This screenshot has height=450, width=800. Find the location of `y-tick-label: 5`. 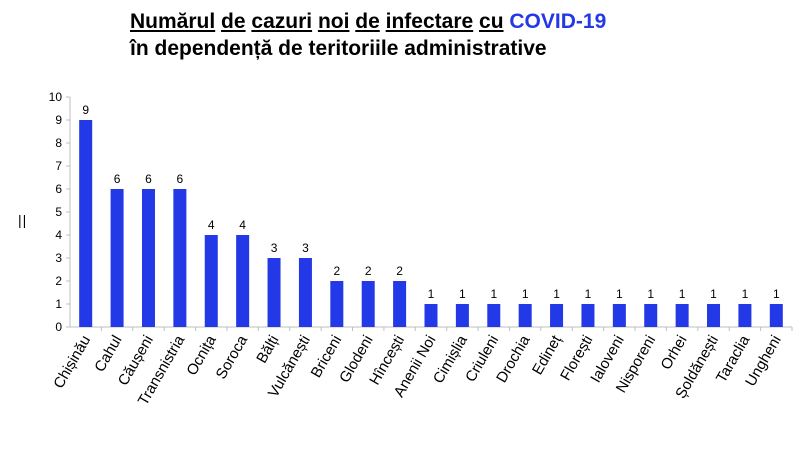

y-tick-label: 5 is located at coordinates (58, 212).